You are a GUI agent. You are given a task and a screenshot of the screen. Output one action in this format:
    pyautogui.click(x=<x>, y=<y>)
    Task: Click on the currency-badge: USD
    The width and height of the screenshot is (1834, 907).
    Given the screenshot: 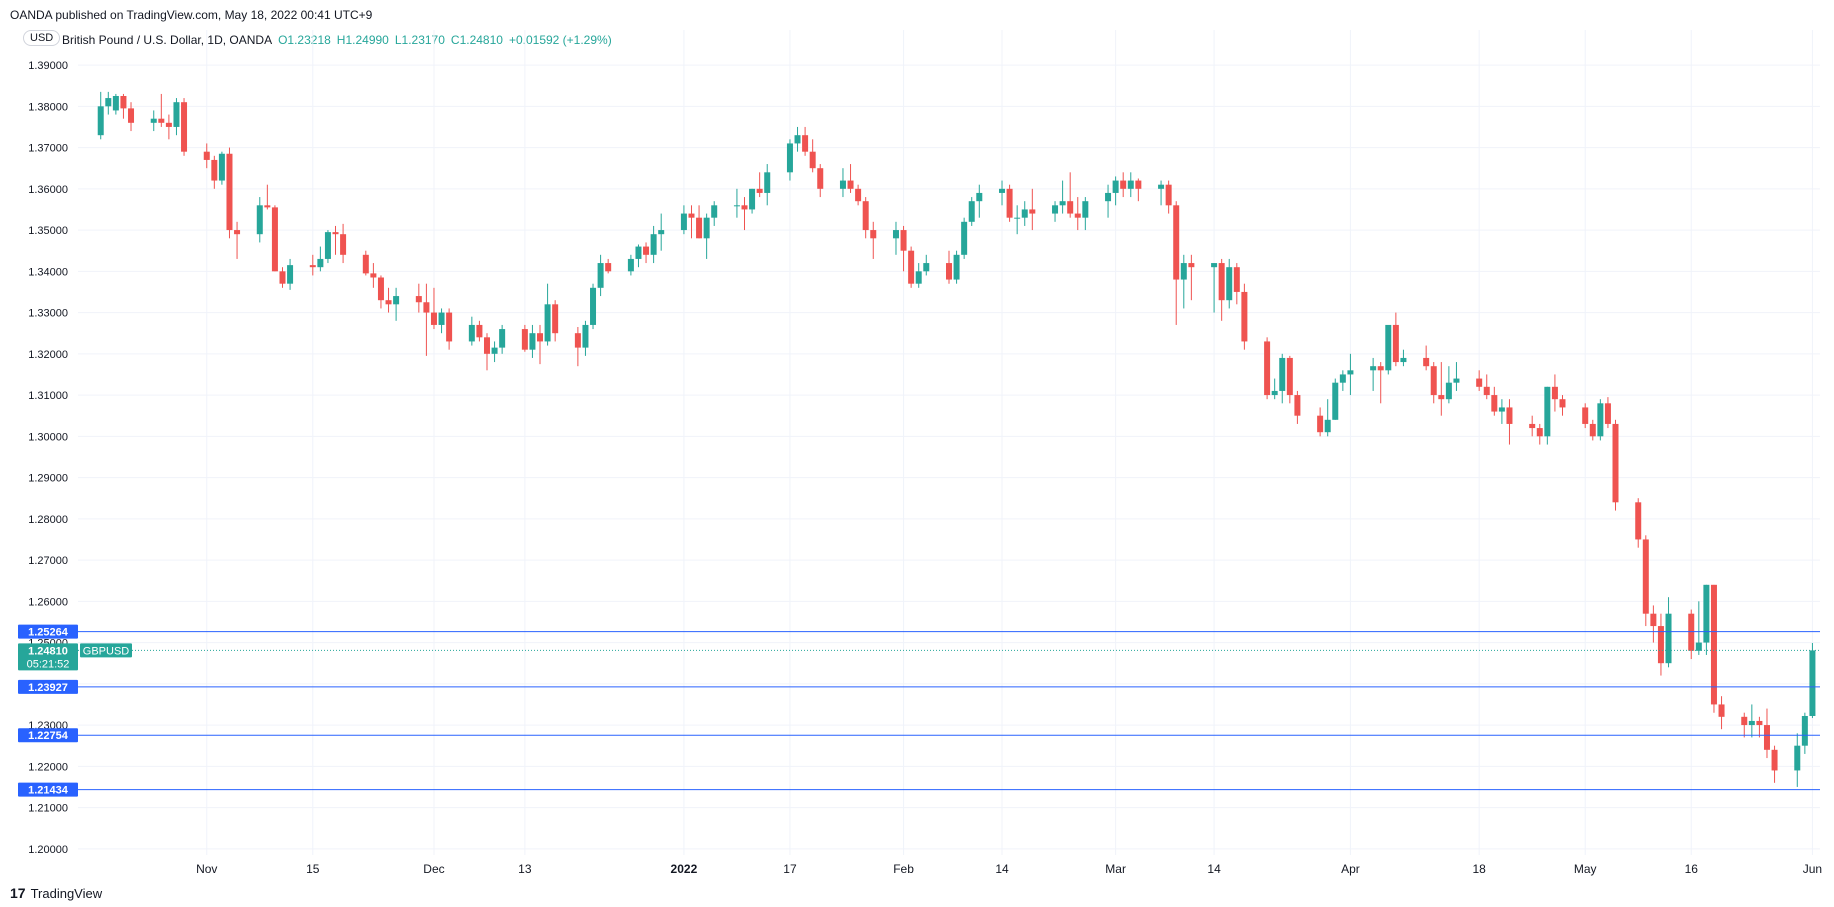 What is the action you would take?
    pyautogui.click(x=42, y=38)
    